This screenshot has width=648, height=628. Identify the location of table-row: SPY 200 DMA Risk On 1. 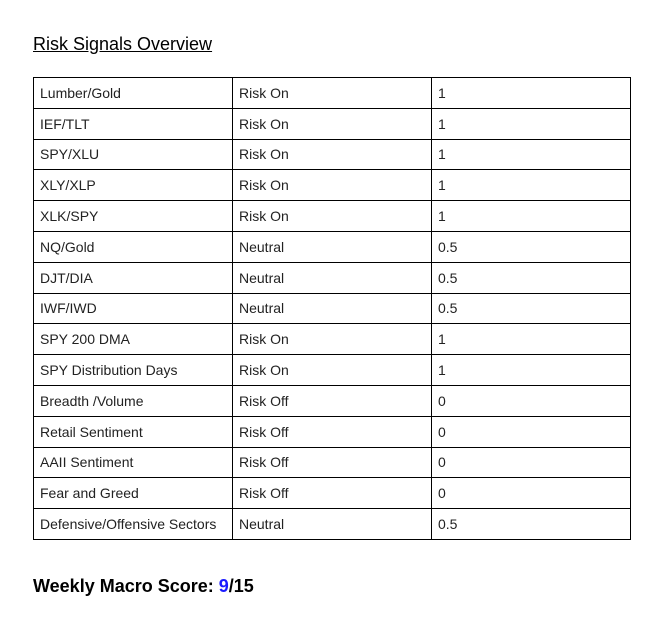
(332, 339).